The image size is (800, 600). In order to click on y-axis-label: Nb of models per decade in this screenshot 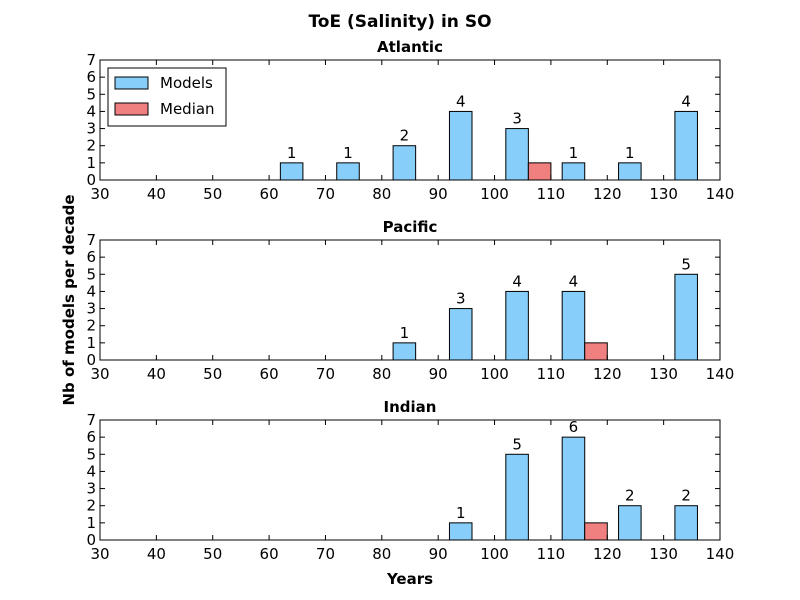, I will do `click(69, 299)`.